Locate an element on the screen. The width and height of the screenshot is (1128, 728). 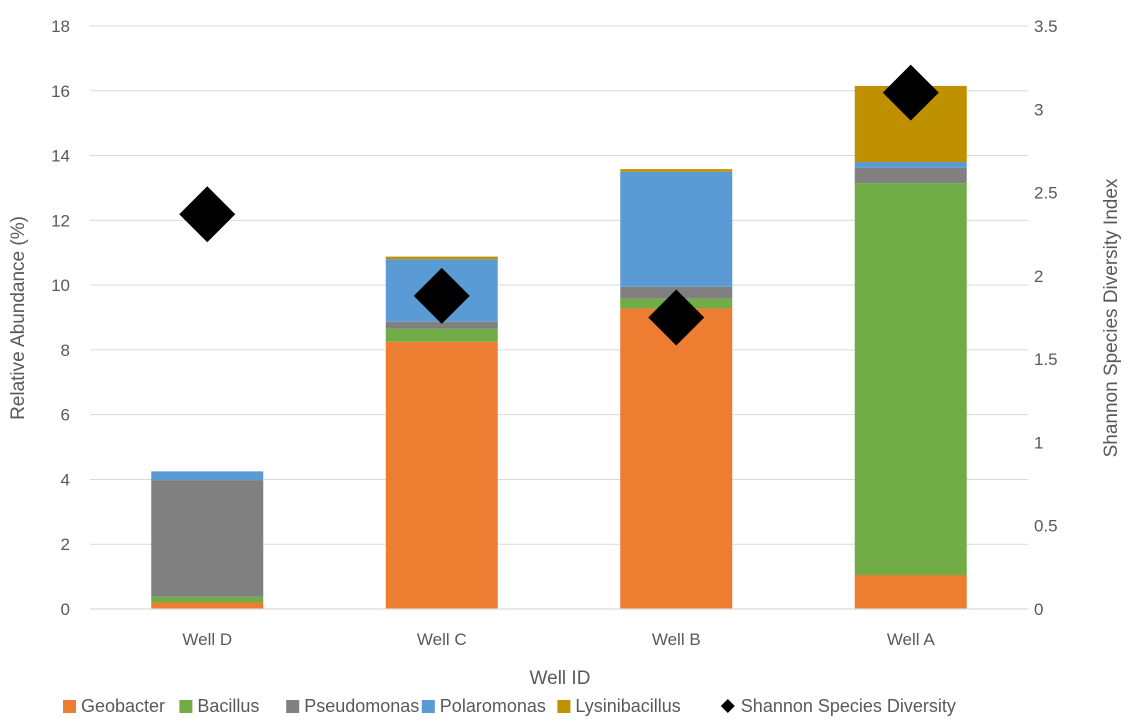
y-tick-label: 12 is located at coordinates (60, 220).